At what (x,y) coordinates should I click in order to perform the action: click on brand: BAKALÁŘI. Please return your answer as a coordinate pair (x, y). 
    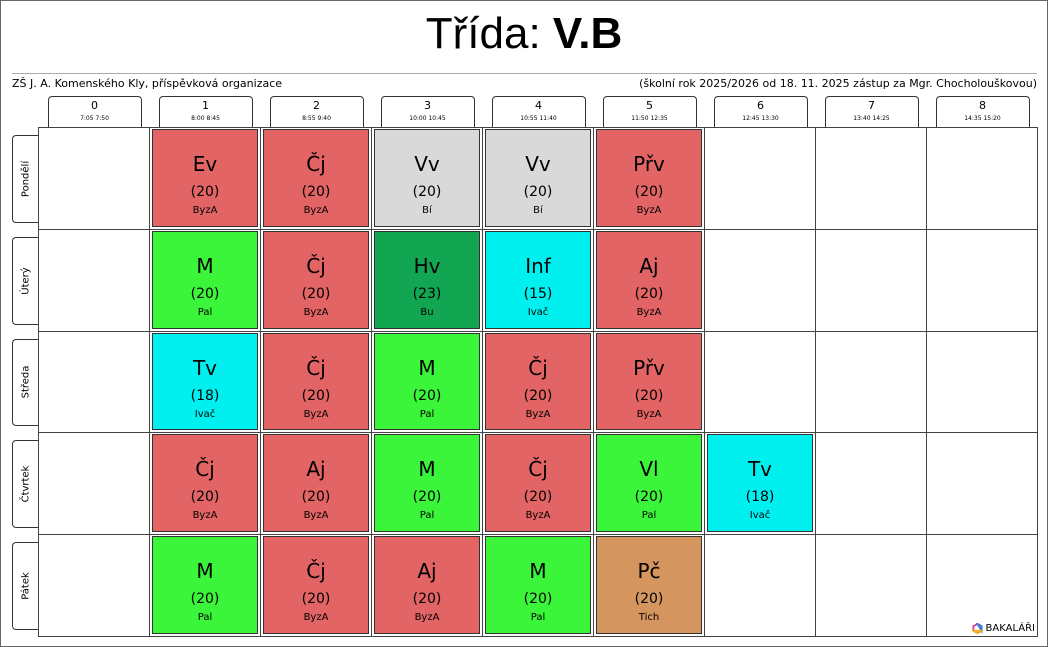
    Looking at the image, I should click on (1003, 628).